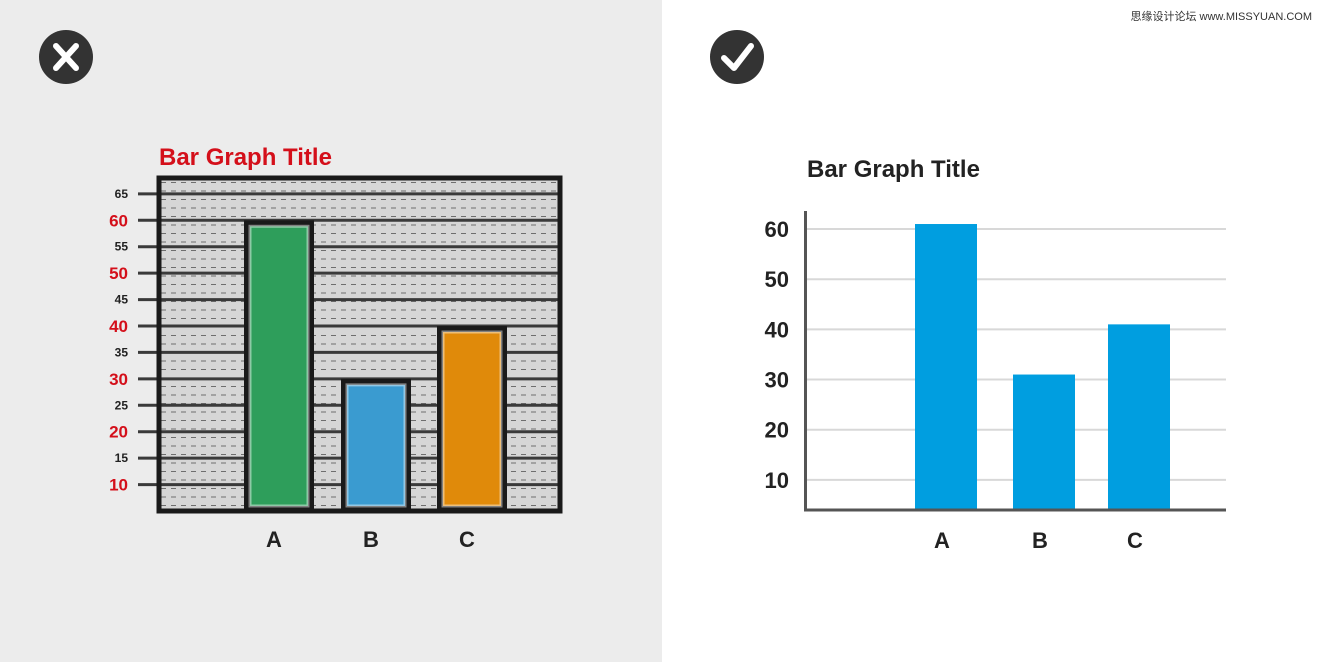 This screenshot has height=662, width=1324. What do you see at coordinates (66, 57) in the screenshot?
I see `cross-icon` at bounding box center [66, 57].